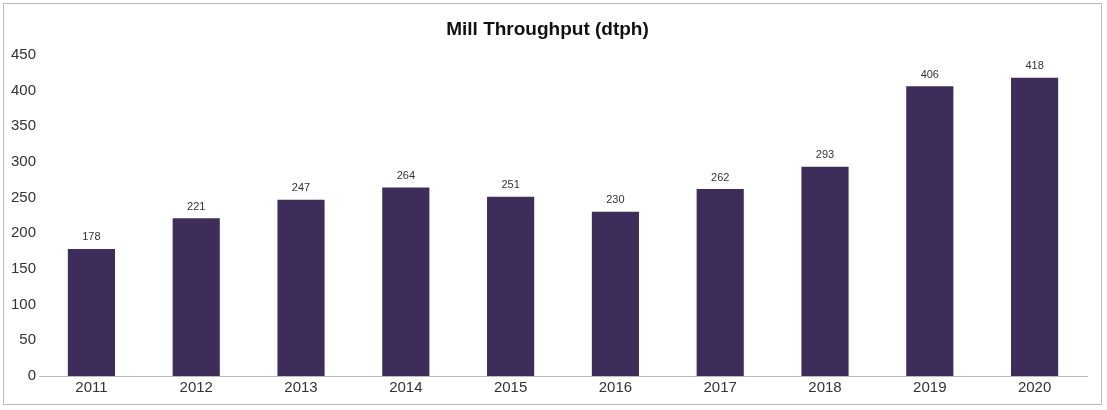  I want to click on data-label: 293, so click(825, 154).